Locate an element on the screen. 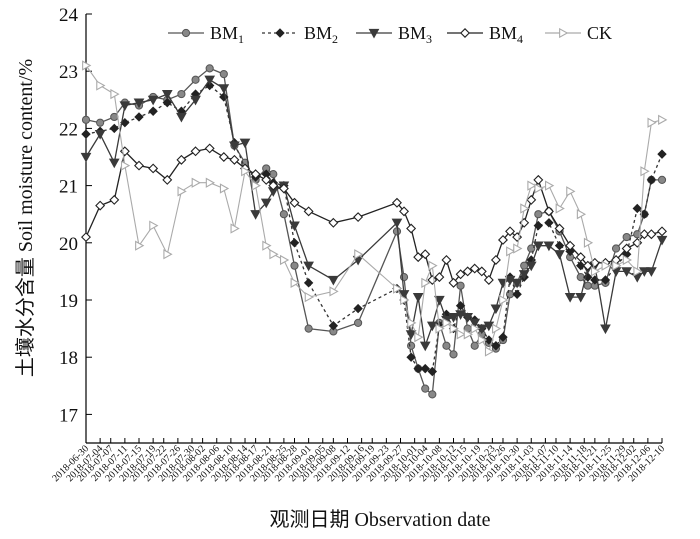  x-axis-title: 观测日期 Observation date is located at coordinates (379, 519).